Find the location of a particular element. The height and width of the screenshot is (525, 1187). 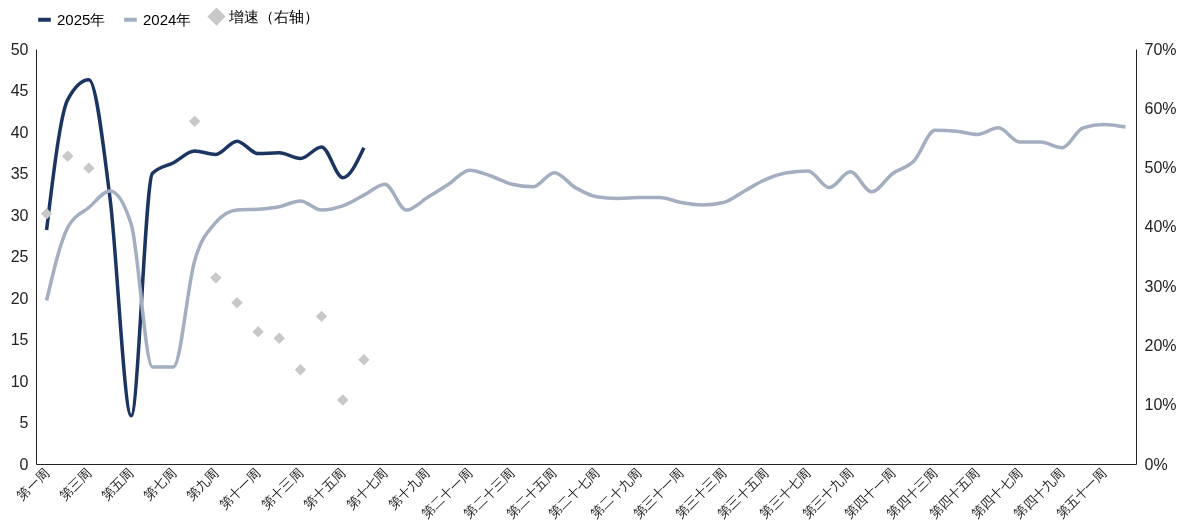

y2-tick-label: 70% is located at coordinates (1160, 49).